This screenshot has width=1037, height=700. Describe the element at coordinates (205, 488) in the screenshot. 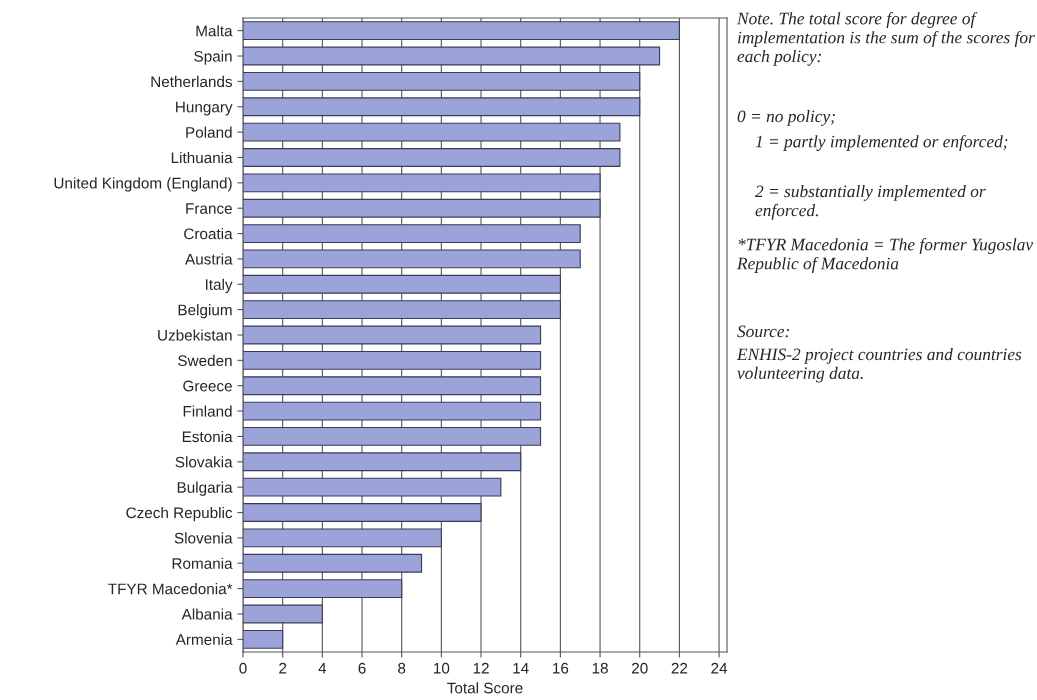

I see `y-tick-label: Bulgaria` at that location.